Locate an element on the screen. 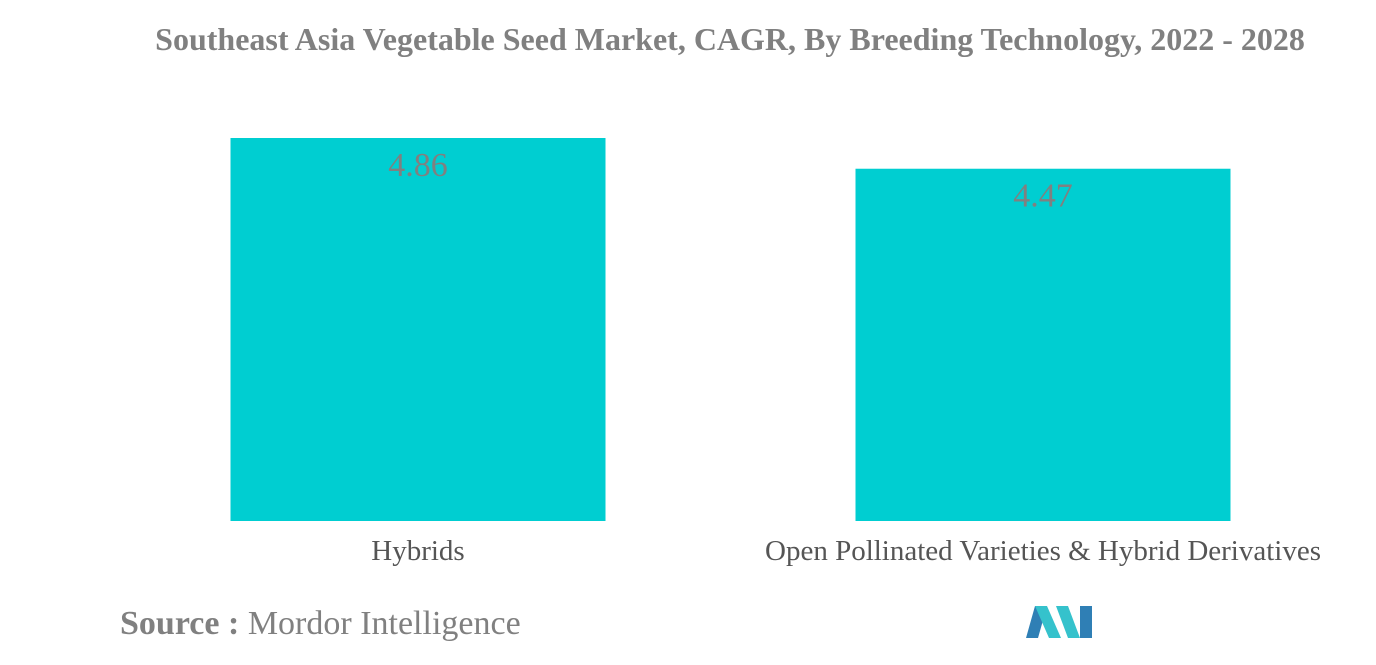 The width and height of the screenshot is (1376, 665). data-label-1: 4.86 is located at coordinates (418, 165).